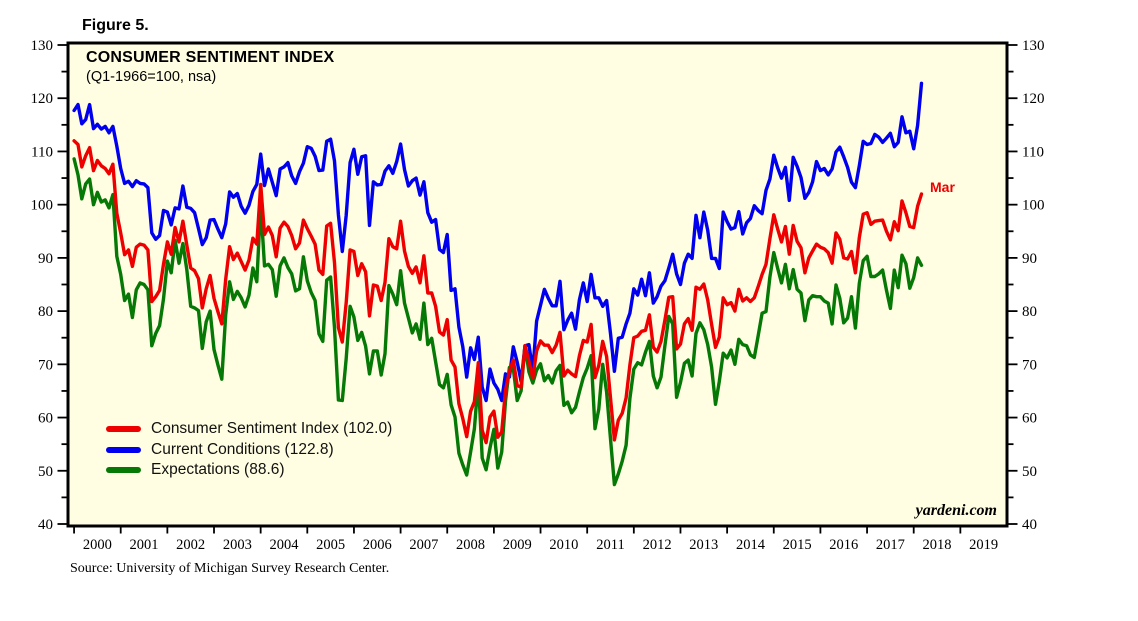 This screenshot has height=621, width=1138. I want to click on x-year-label: 2003, so click(237, 545).